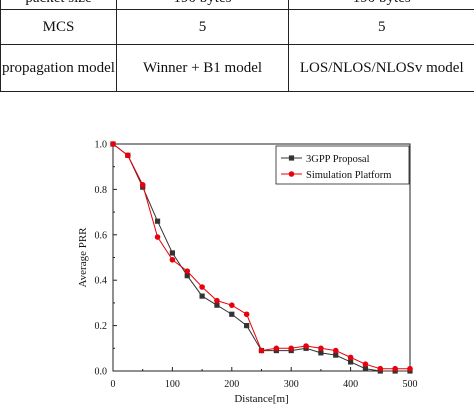 The image size is (474, 407). Describe the element at coordinates (101, 235) in the screenshot. I see `y-tick-label: 0.6` at that location.